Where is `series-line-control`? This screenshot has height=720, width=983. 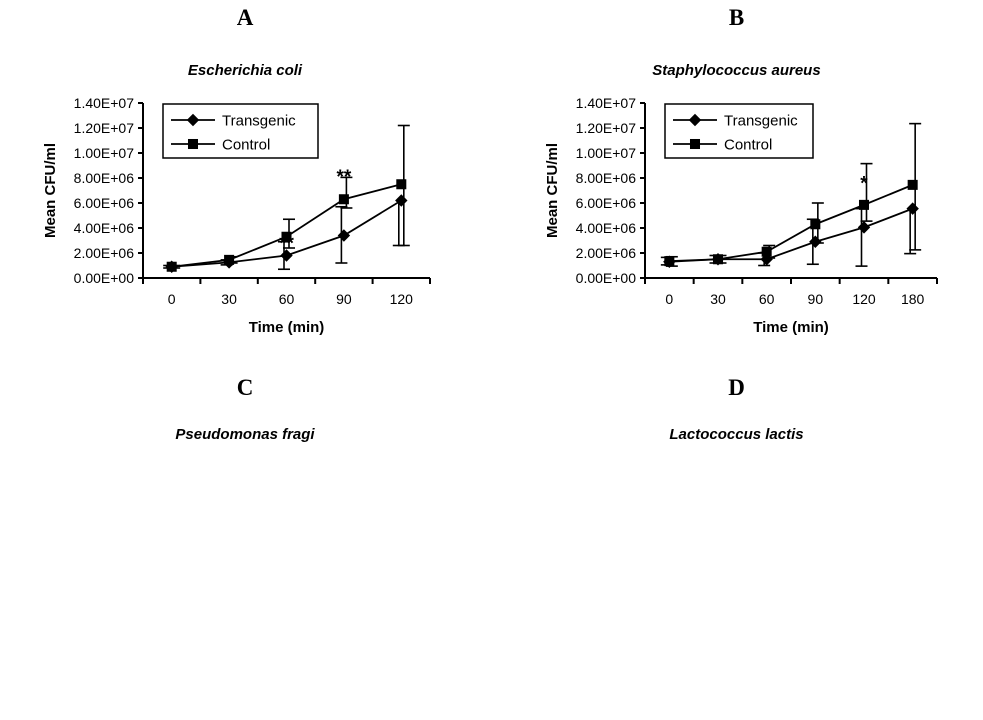
series-line-control is located at coordinates (791, 223).